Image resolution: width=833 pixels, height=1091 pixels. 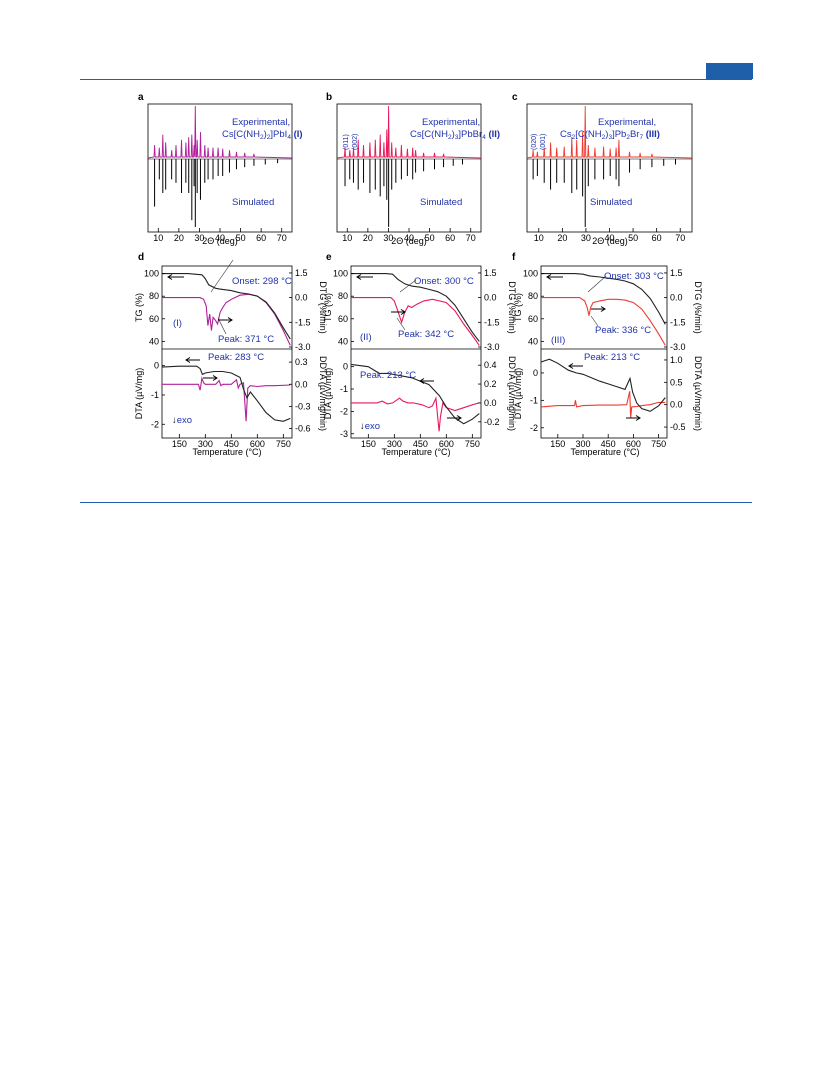 What do you see at coordinates (514, 257) in the screenshot?
I see `panel-f-label: f` at bounding box center [514, 257].